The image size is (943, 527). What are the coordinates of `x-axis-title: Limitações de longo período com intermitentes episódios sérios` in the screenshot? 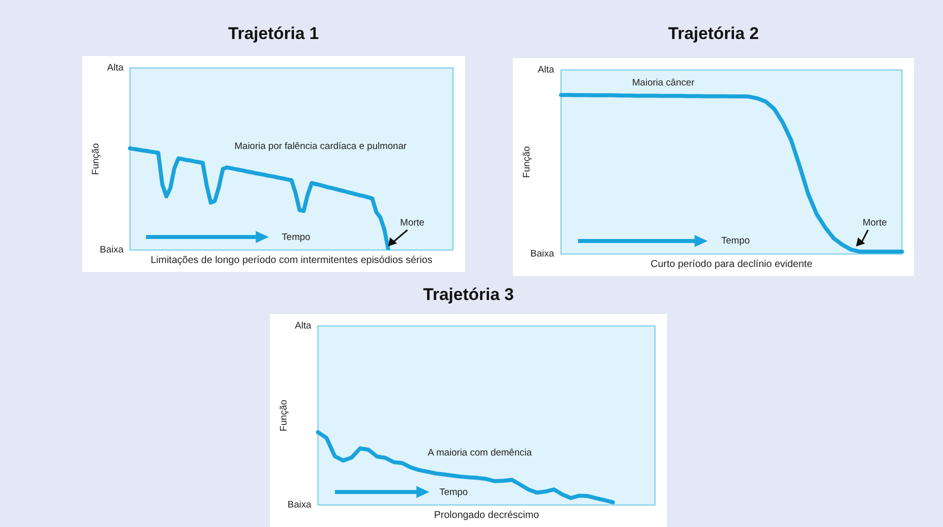 It's located at (291, 260).